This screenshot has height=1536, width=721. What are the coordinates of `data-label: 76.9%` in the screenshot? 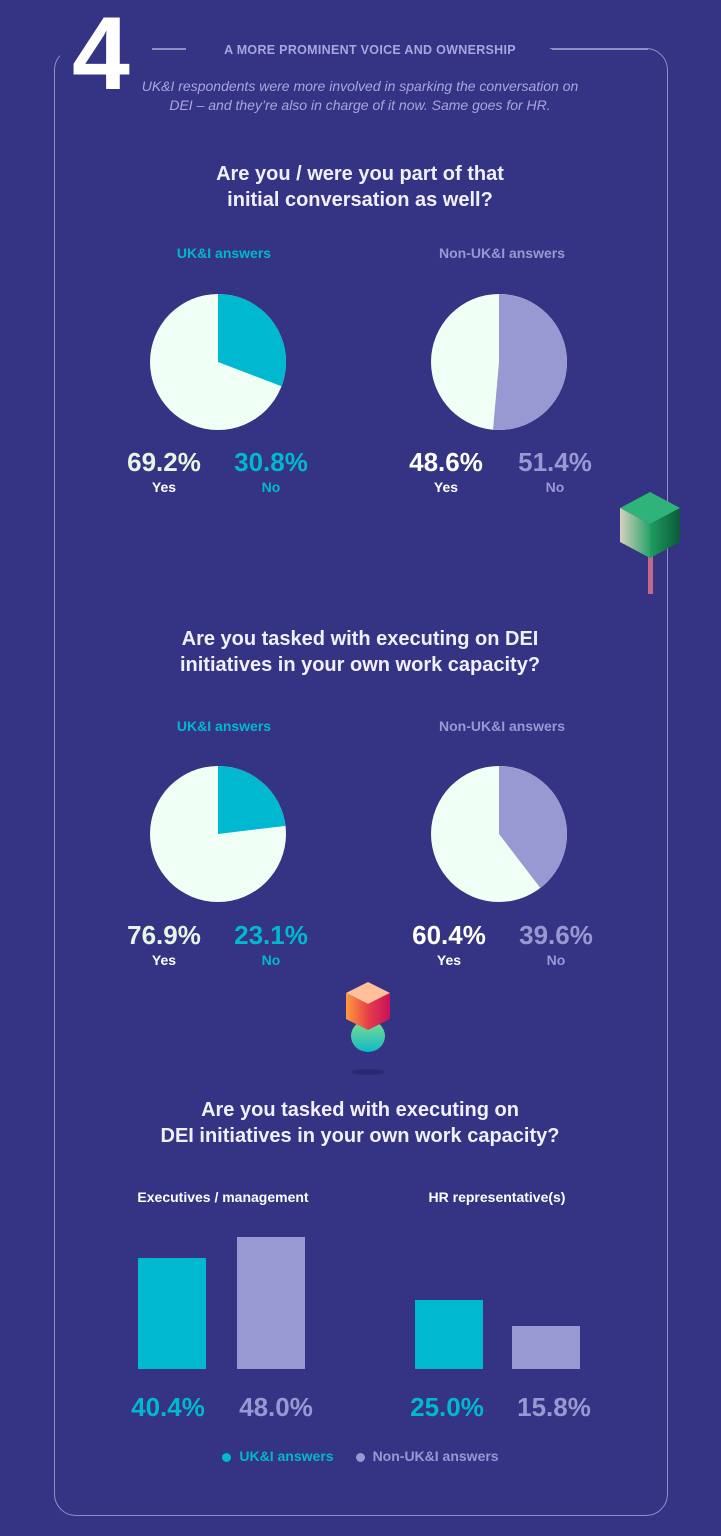 It's located at (164, 935).